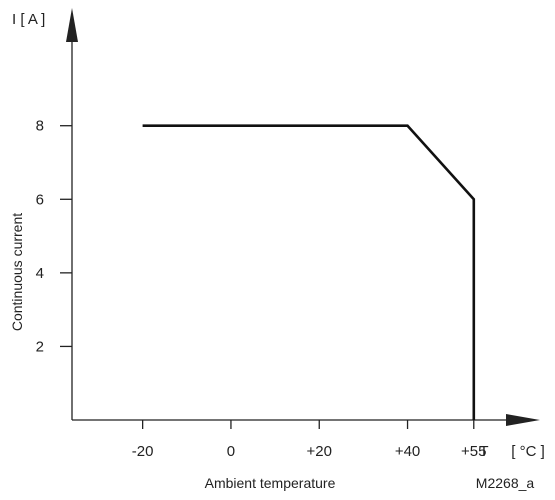 The image size is (555, 500). What do you see at coordinates (143, 451) in the screenshot?
I see `x-tick-label-0: -20` at bounding box center [143, 451].